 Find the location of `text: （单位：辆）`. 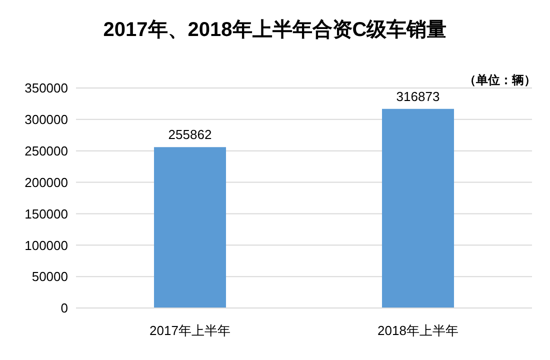

text: （单位：辆） is located at coordinates (500, 80).